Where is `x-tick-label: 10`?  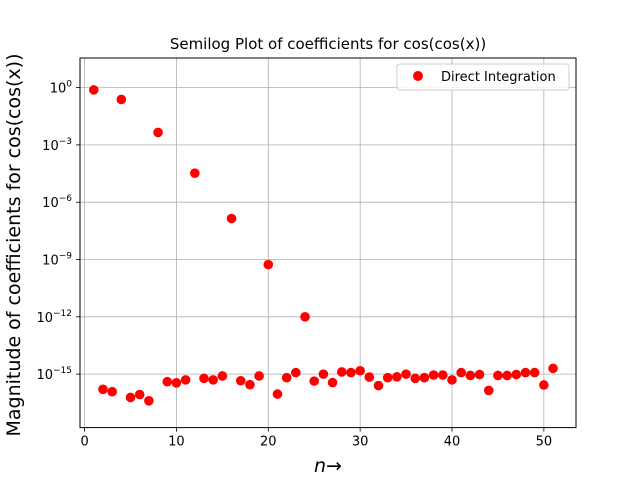 x-tick-label: 10 is located at coordinates (176, 442).